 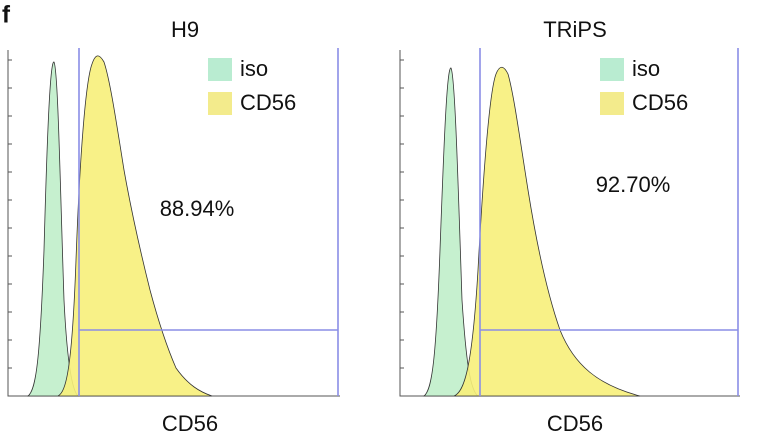 What do you see at coordinates (185, 29) in the screenshot?
I see `panel-title: H9` at bounding box center [185, 29].